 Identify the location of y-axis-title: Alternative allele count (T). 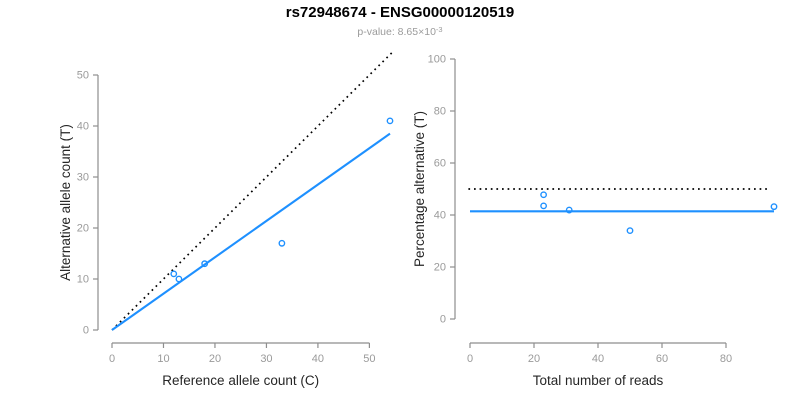
(65, 202).